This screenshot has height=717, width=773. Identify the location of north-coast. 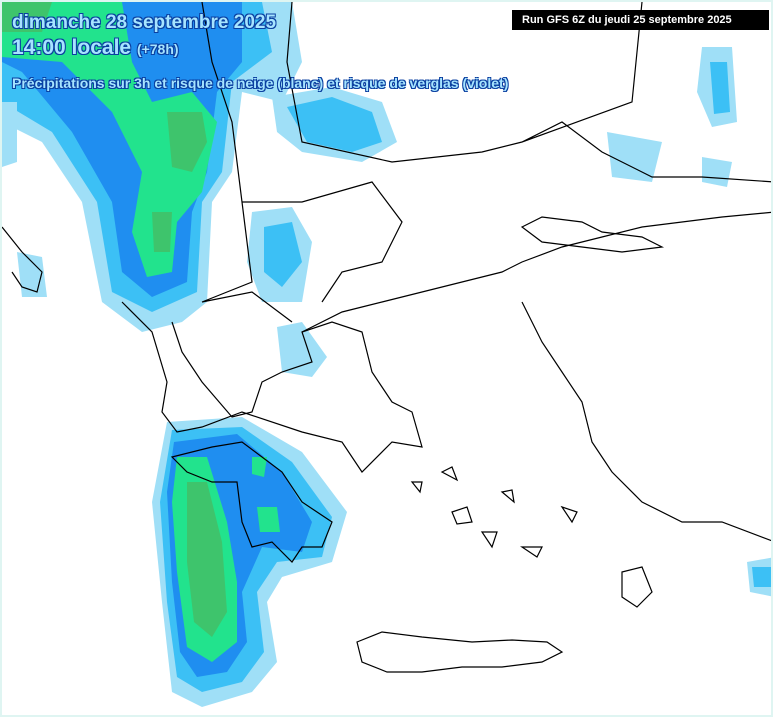
(536, 272).